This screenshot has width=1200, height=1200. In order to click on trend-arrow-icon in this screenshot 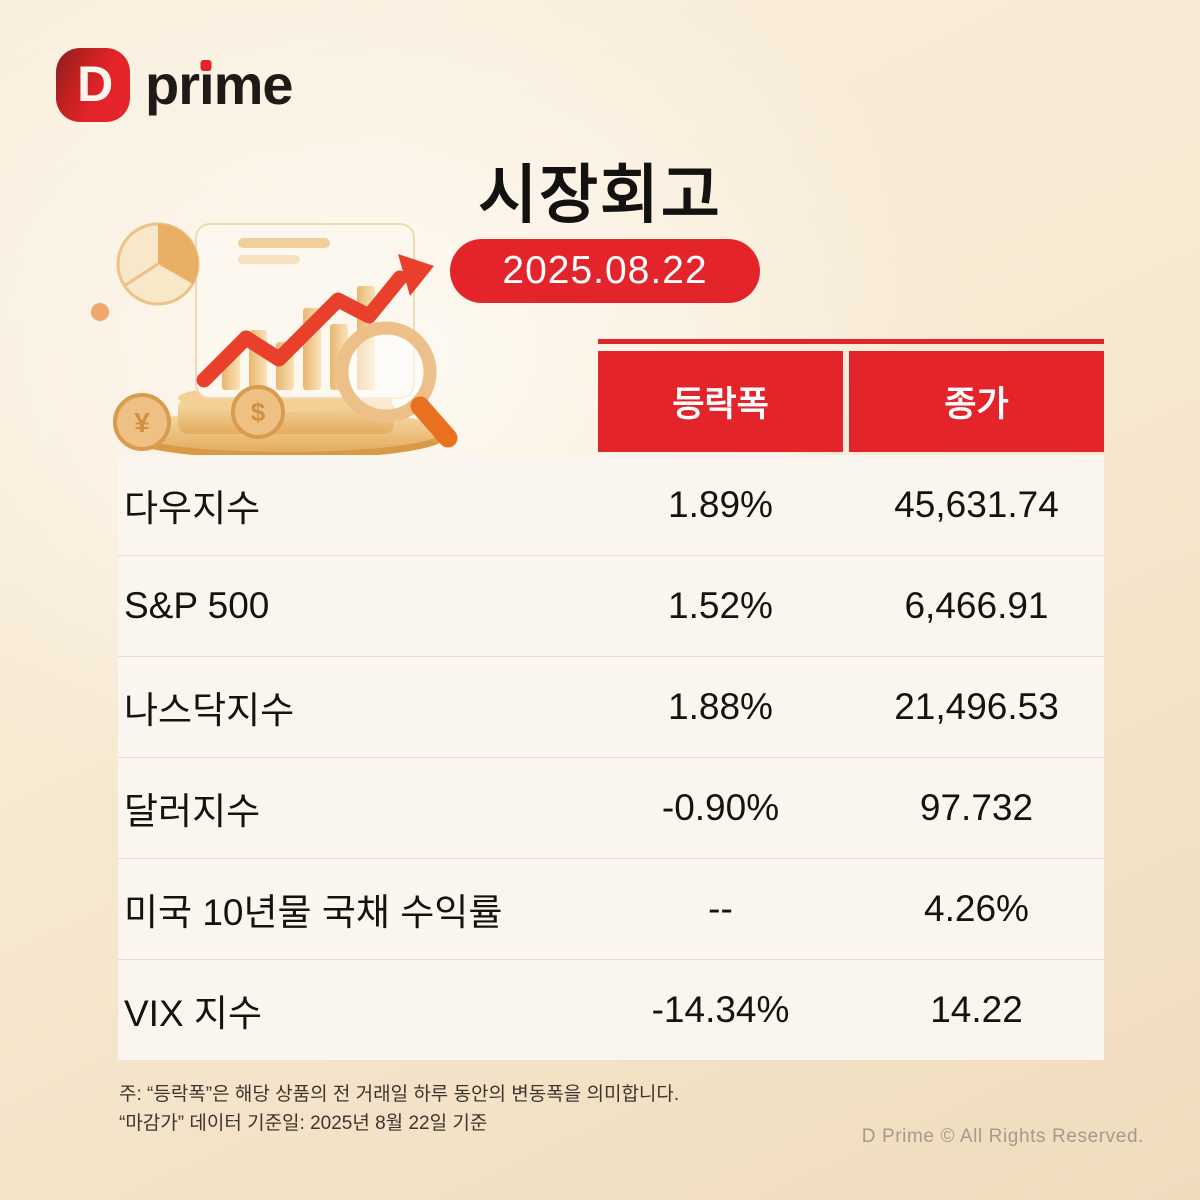, I will do `click(315, 321)`.